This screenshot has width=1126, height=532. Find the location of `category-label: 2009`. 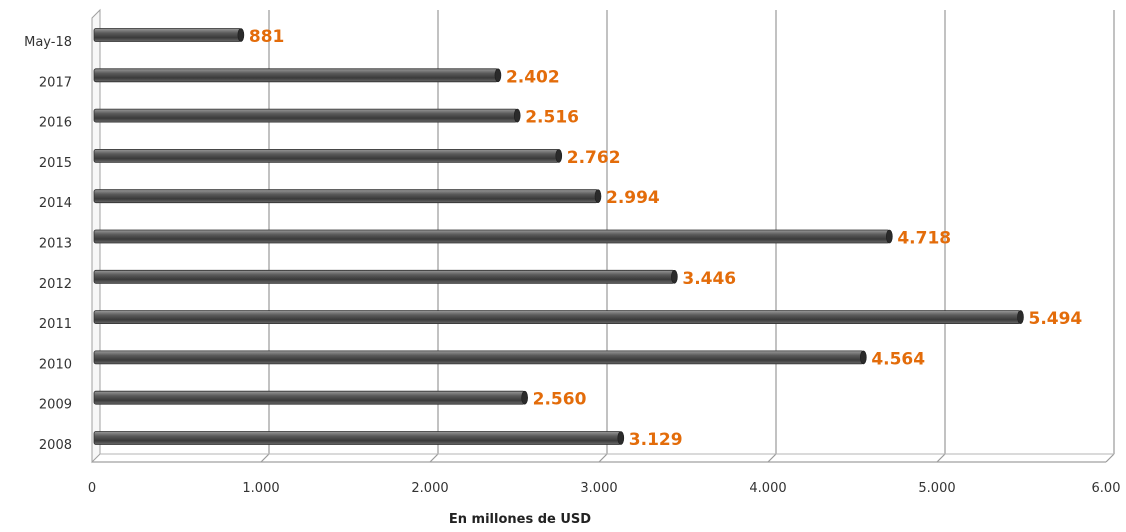

category-label: 2009 is located at coordinates (55, 405).